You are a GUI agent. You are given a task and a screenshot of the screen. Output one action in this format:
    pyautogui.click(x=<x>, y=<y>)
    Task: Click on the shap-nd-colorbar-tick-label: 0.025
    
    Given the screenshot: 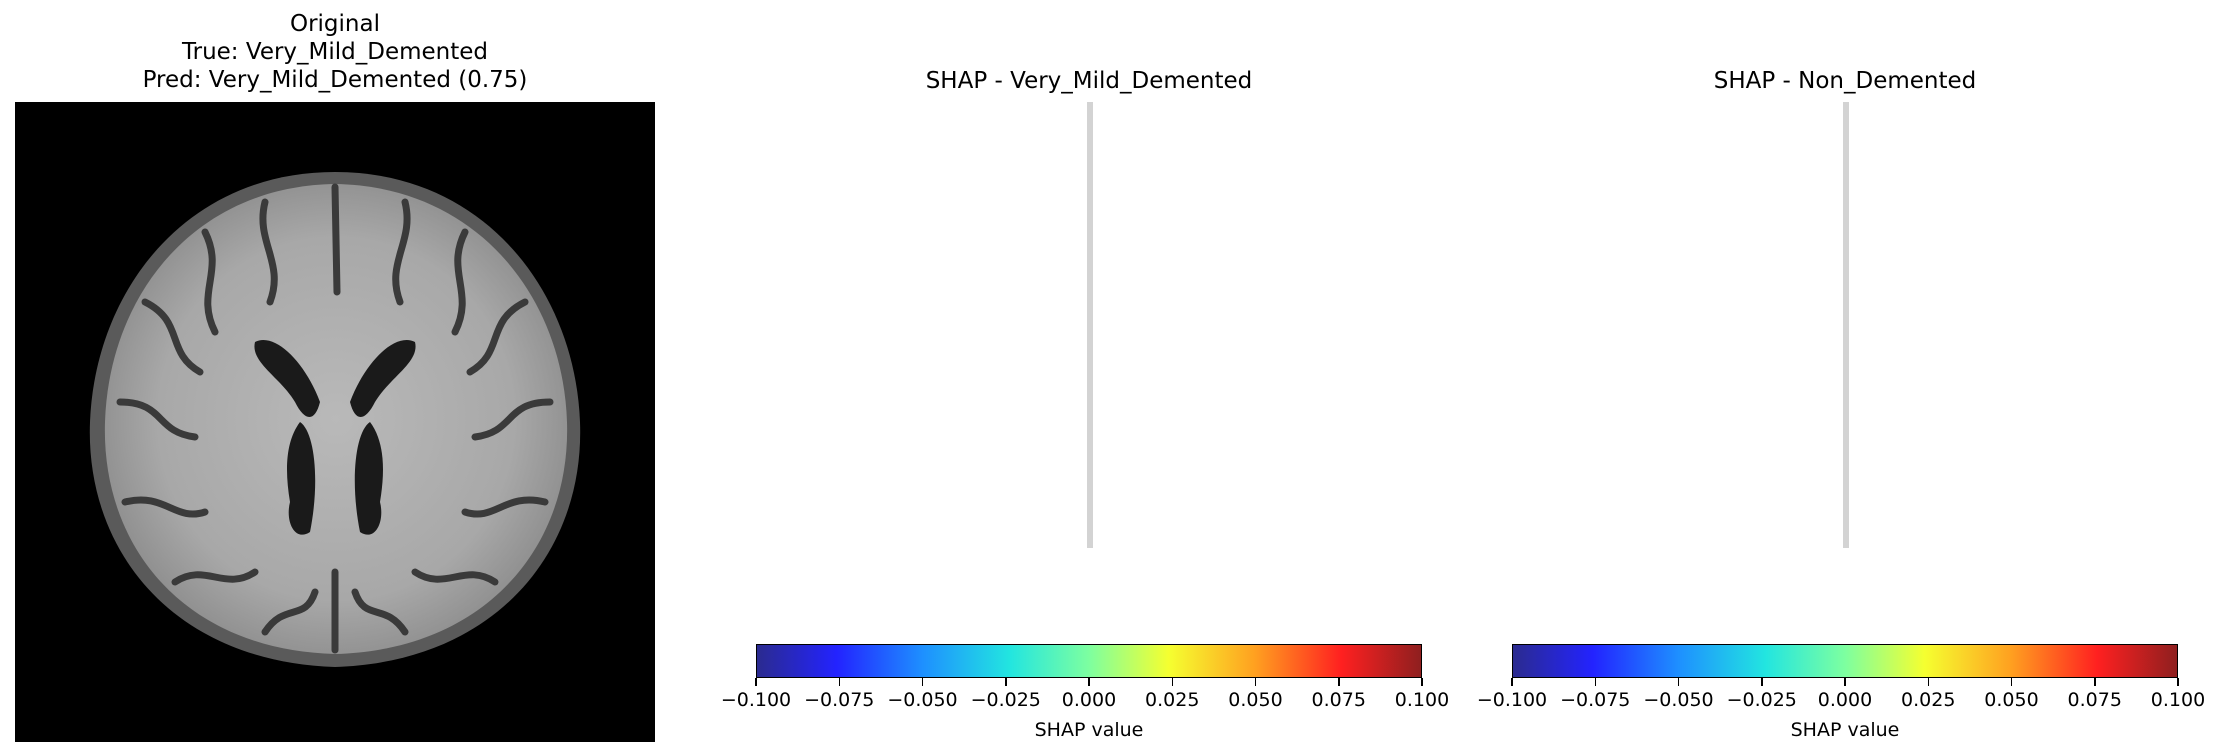 What is the action you would take?
    pyautogui.click(x=1928, y=700)
    